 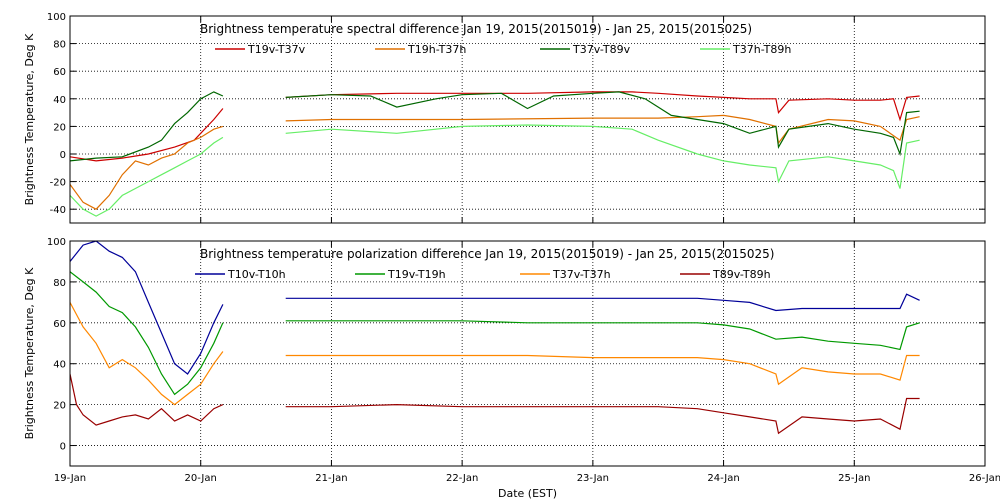 What do you see at coordinates (416, 274) in the screenshot?
I see `legend-label: T19v-T19h` at bounding box center [416, 274].